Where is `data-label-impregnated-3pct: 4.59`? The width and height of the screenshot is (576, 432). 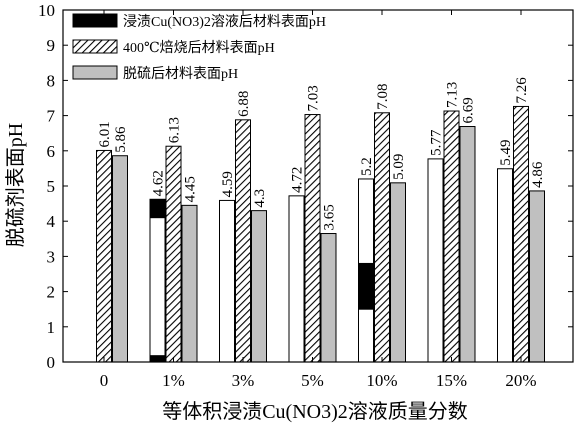 data-label-impregnated-3pct: 4.59 is located at coordinates (228, 184).